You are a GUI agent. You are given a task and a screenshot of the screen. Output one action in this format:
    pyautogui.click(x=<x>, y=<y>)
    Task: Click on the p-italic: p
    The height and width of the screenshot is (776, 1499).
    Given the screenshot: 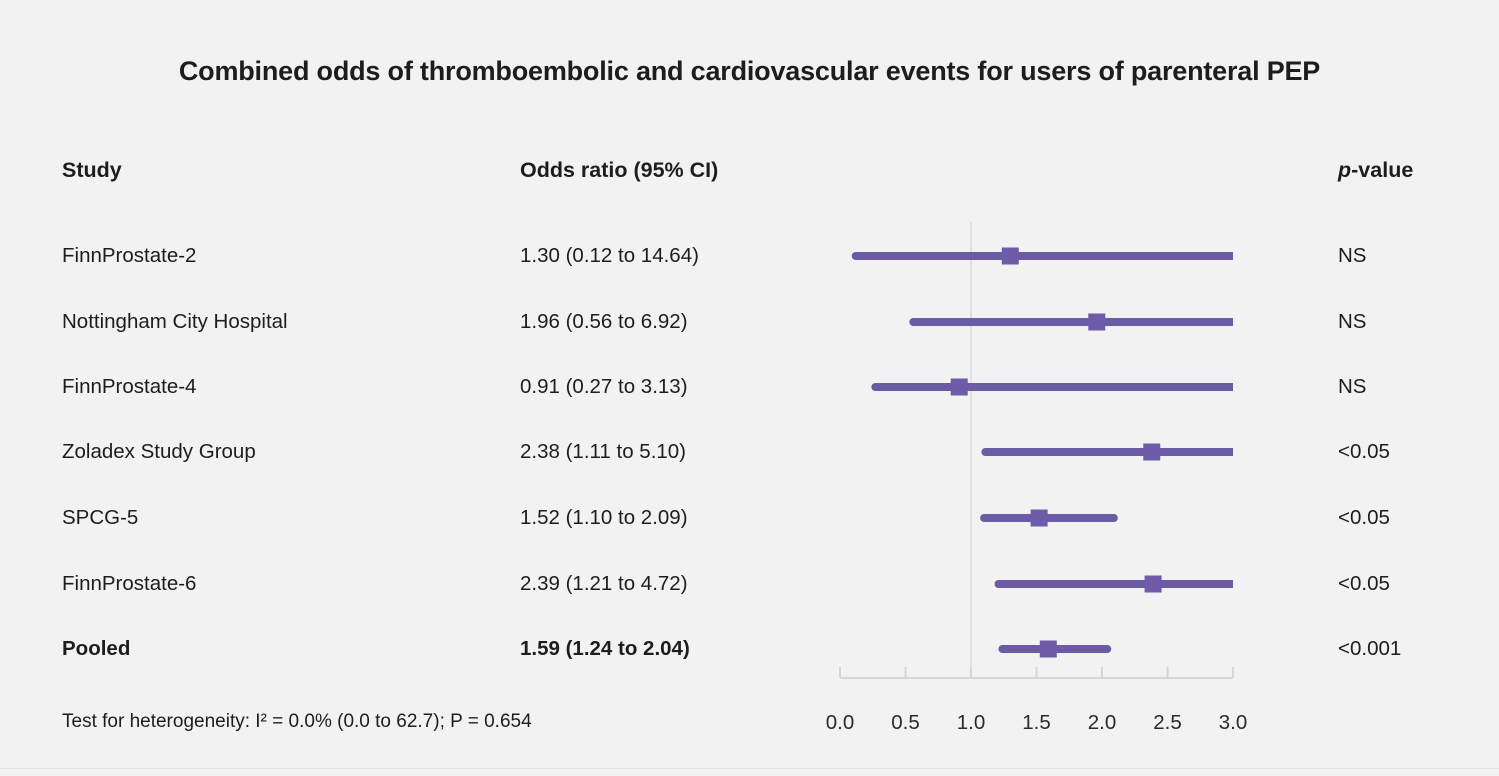 What is the action you would take?
    pyautogui.click(x=1345, y=170)
    